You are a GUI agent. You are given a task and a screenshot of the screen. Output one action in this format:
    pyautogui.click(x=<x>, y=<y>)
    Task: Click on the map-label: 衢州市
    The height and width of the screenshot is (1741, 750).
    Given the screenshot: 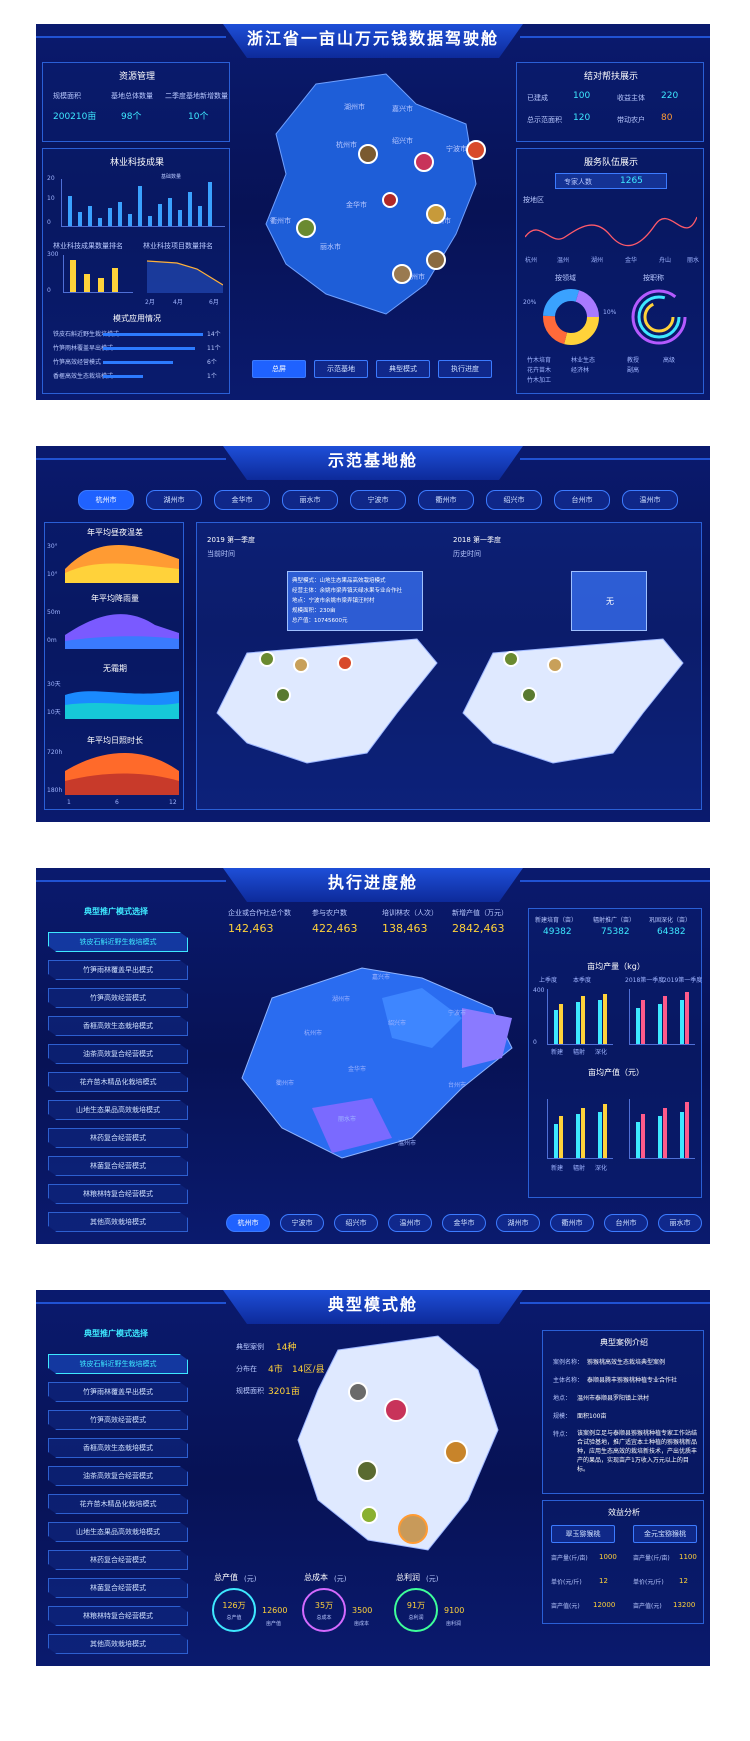 What is the action you would take?
    pyautogui.click(x=285, y=1083)
    